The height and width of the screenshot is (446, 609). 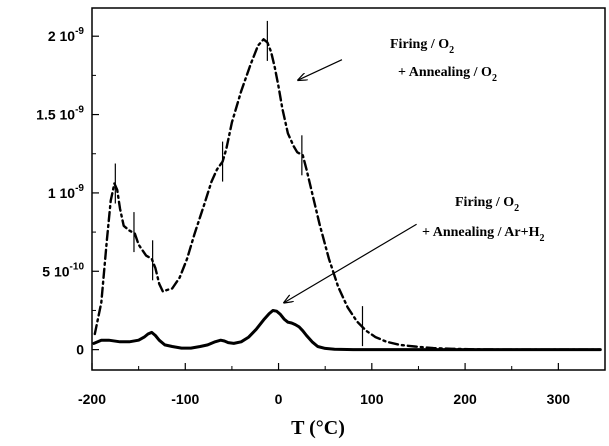 I want to click on x-tick-label: -100, so click(x=185, y=399).